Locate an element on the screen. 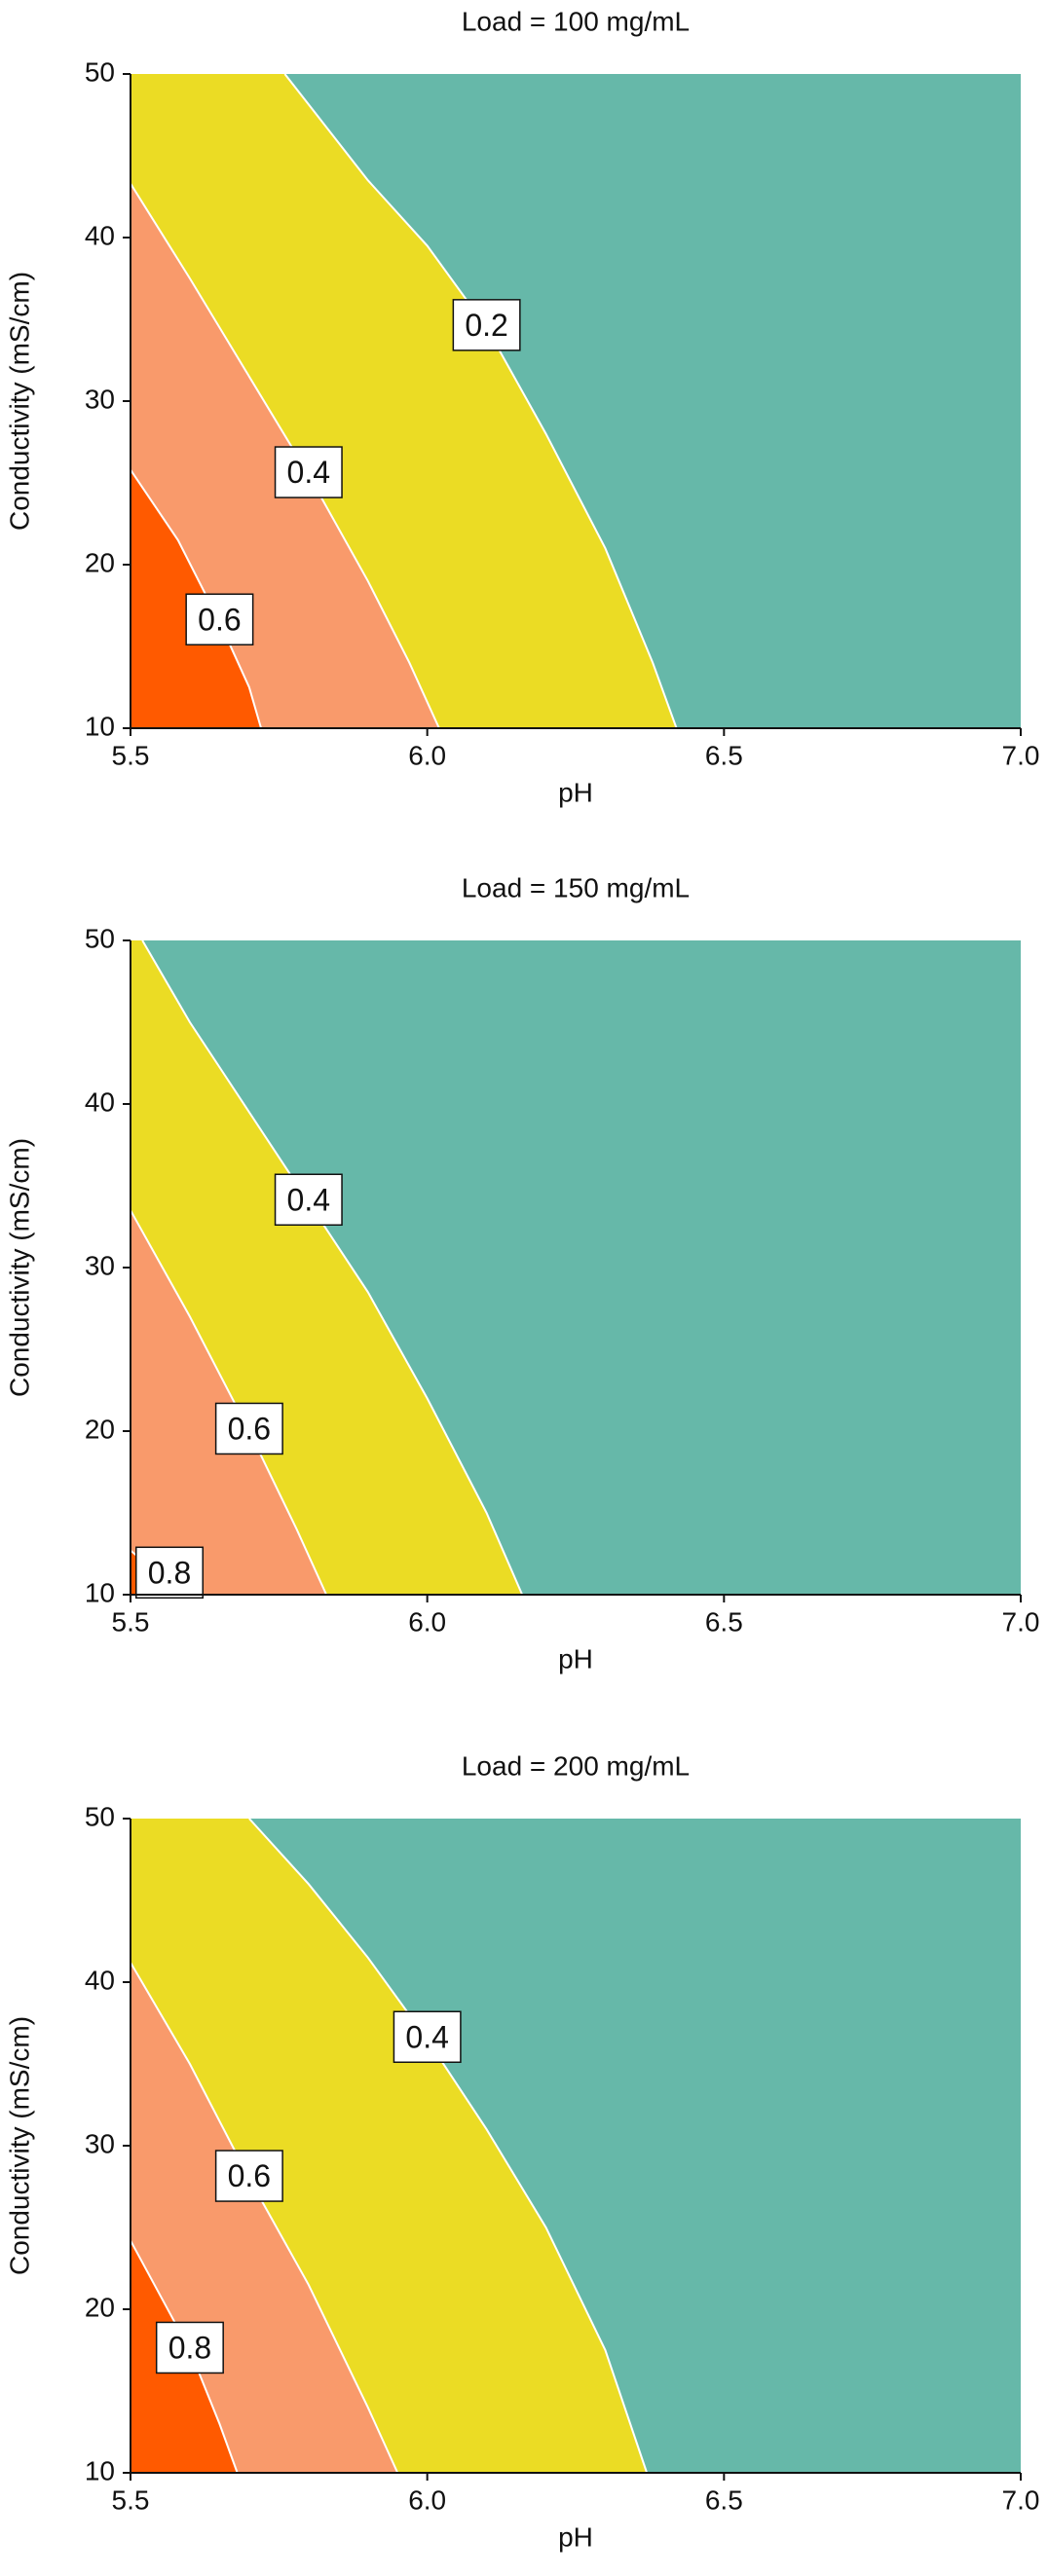 This screenshot has height=2576, width=1048. contour-label: 0.2 is located at coordinates (486, 325).